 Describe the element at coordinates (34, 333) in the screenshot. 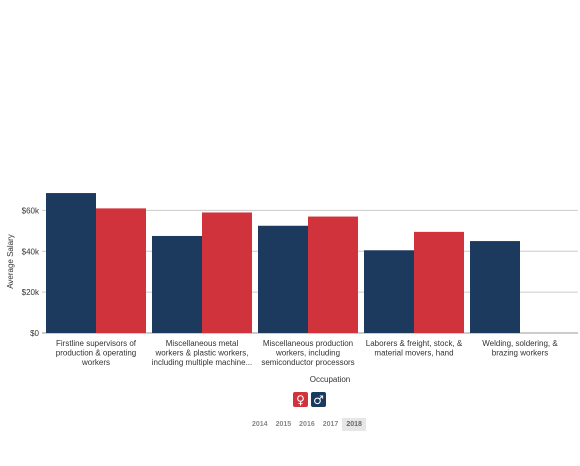

I see `y-tick-label: $0` at that location.